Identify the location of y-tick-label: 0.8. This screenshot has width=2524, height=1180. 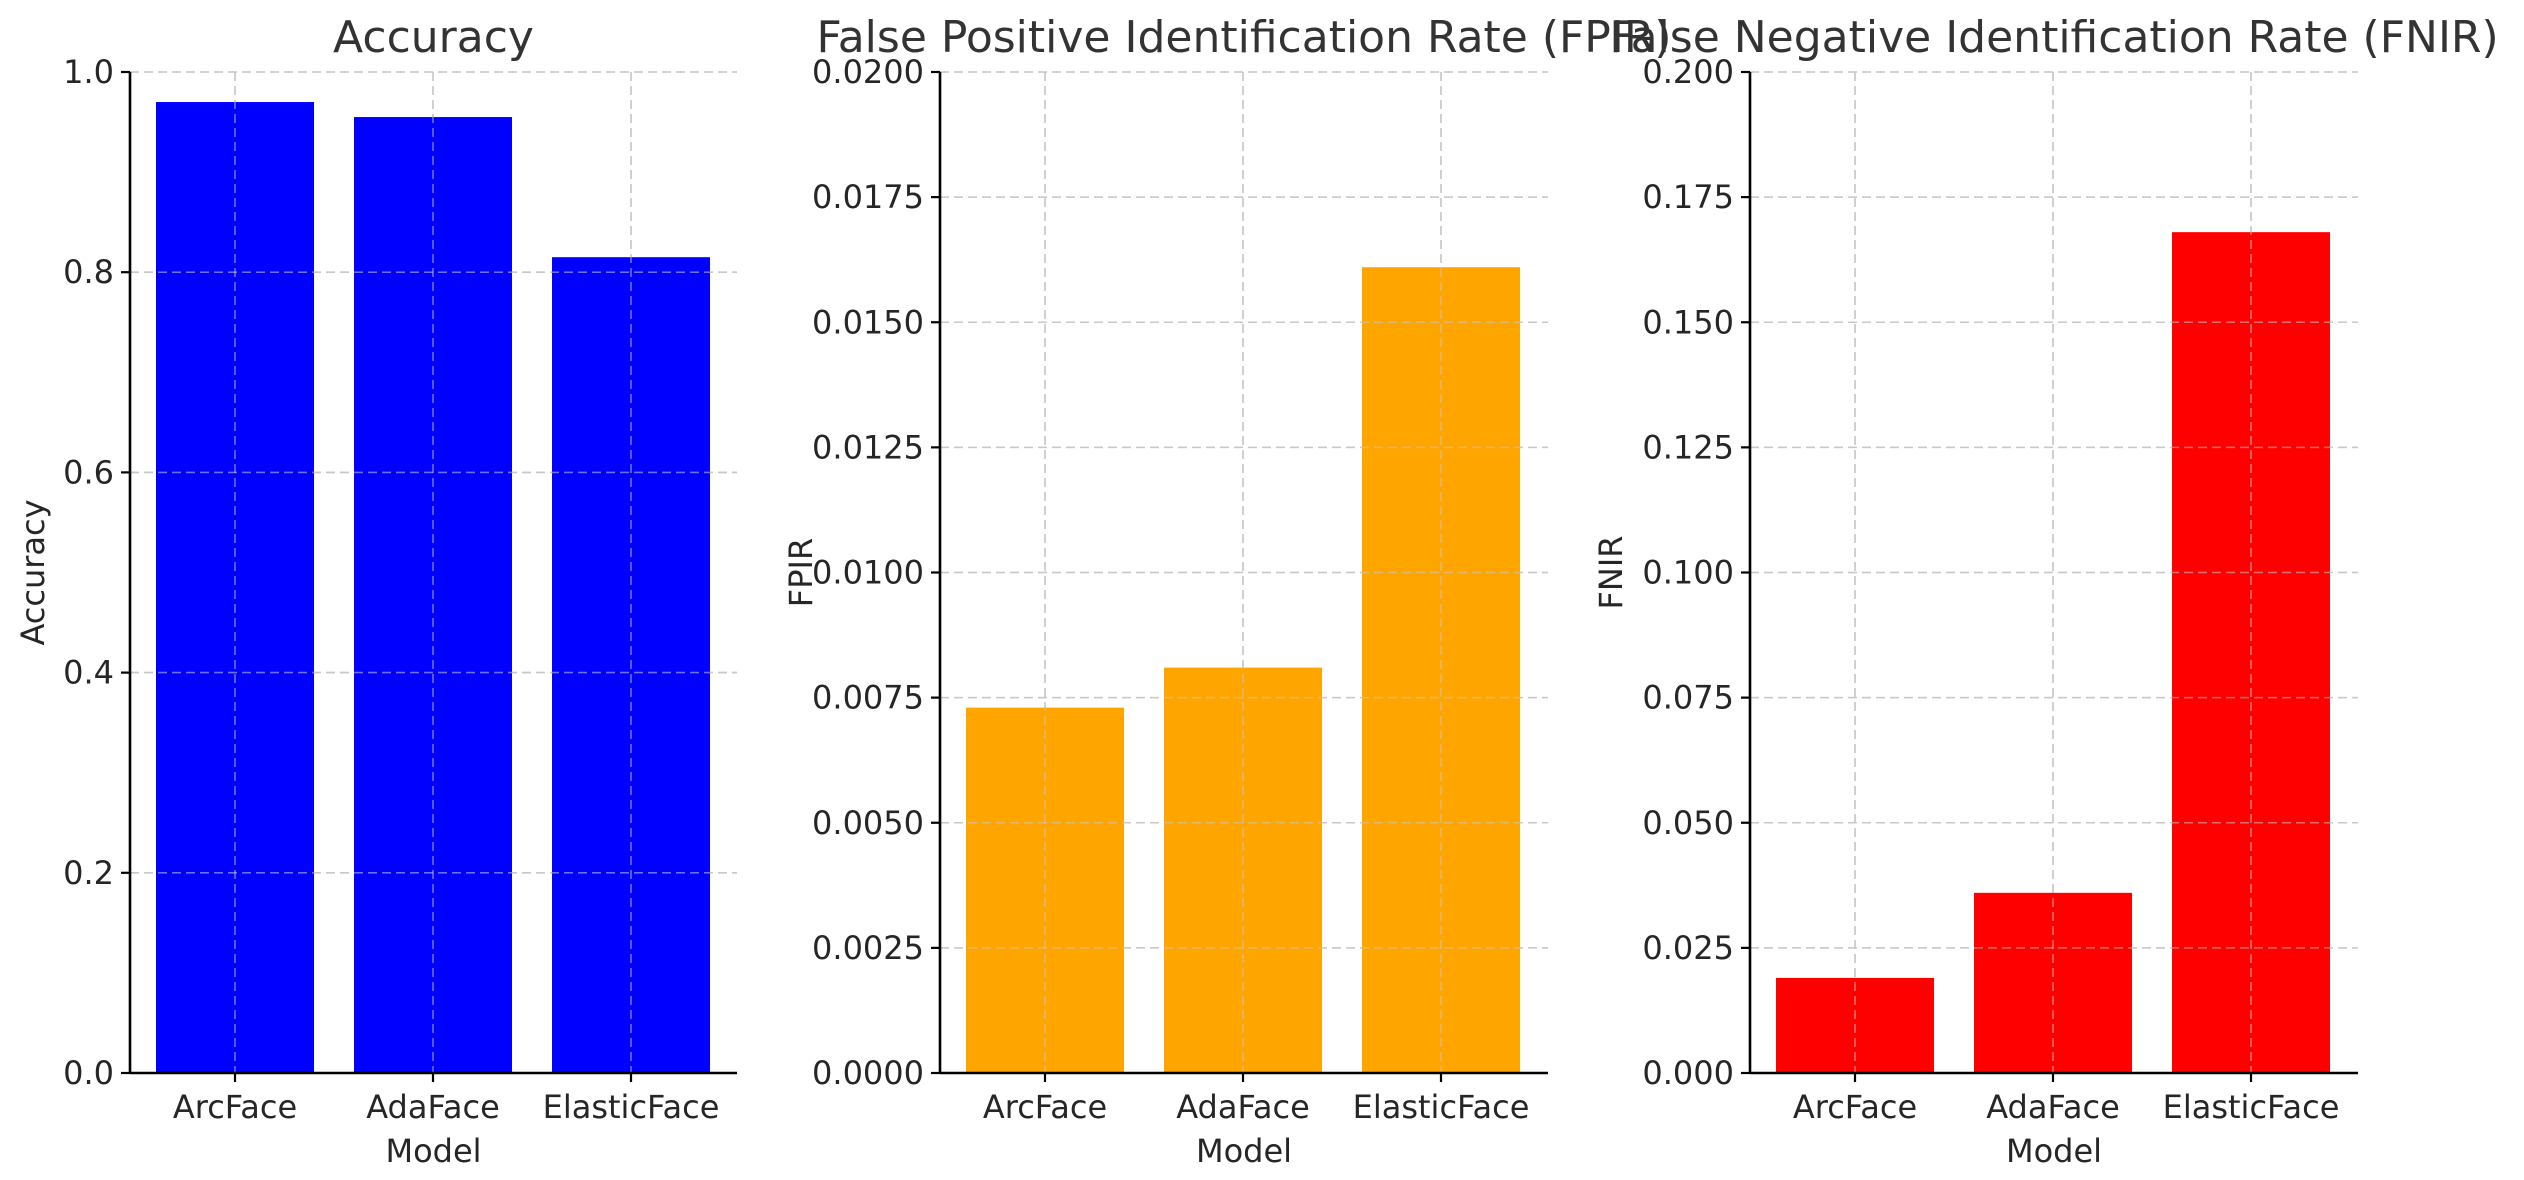
(88, 272).